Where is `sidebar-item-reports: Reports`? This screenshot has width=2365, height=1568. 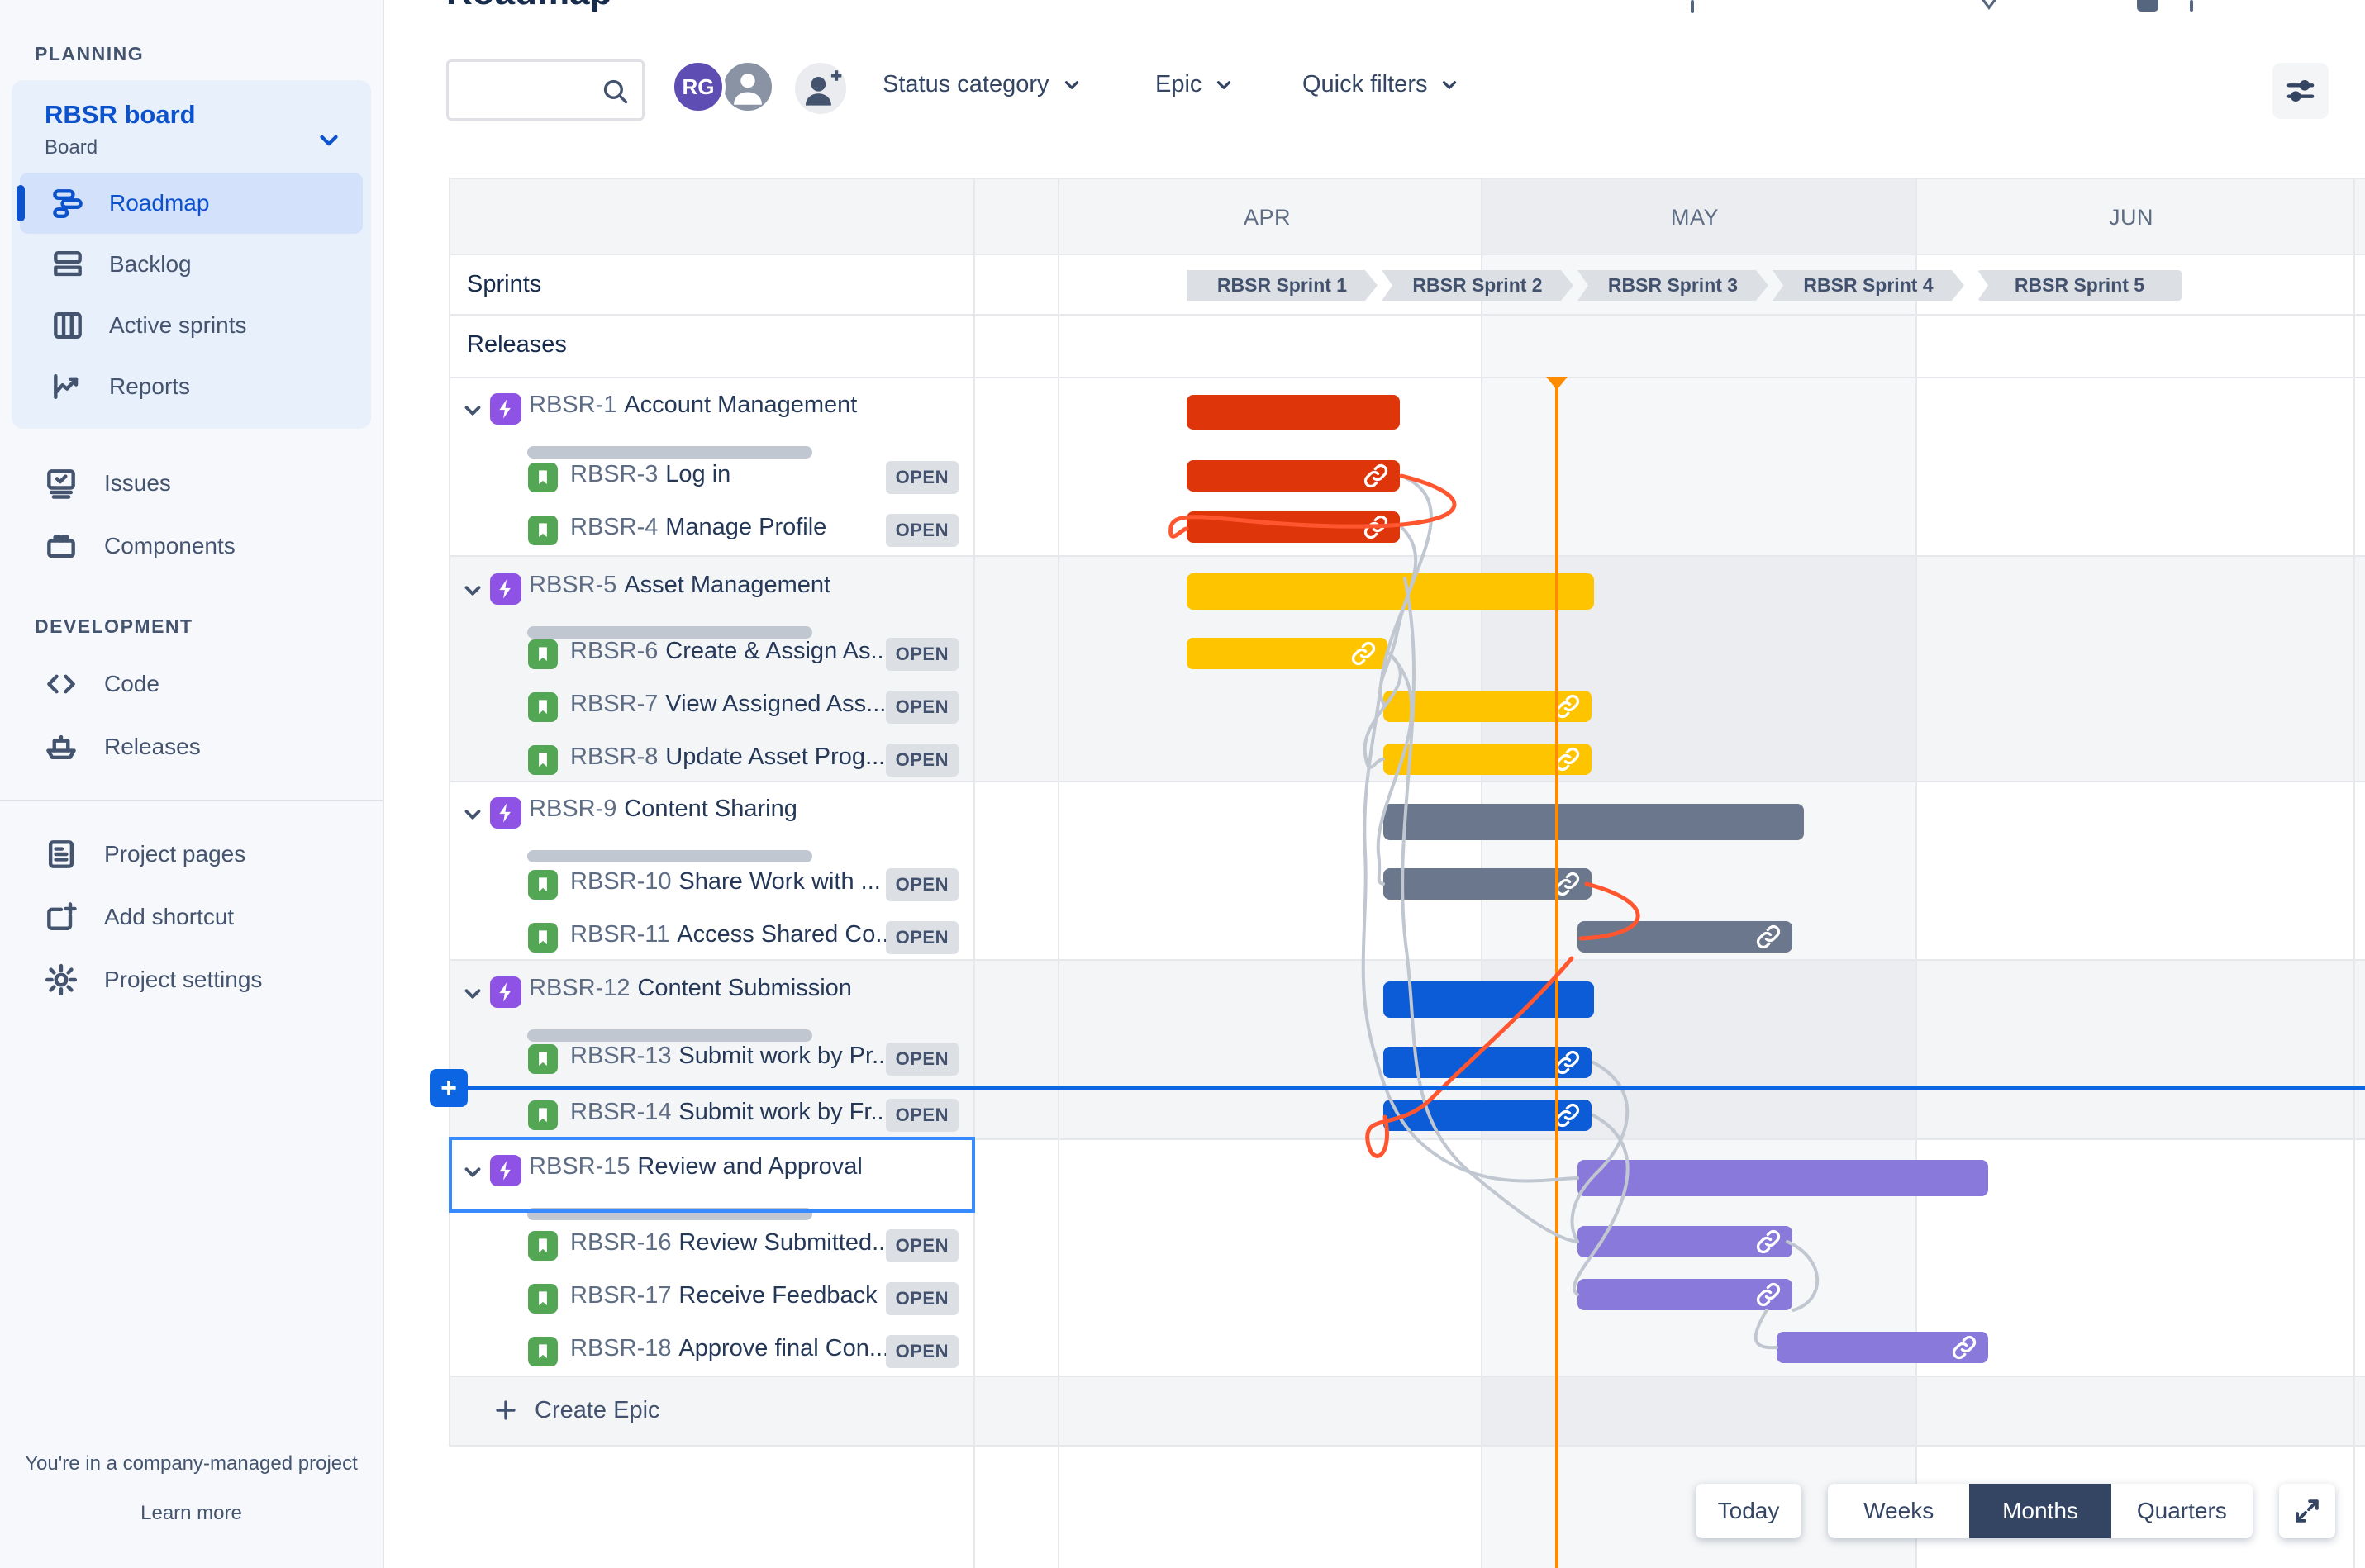
sidebar-item-reports: Reports is located at coordinates (191, 387).